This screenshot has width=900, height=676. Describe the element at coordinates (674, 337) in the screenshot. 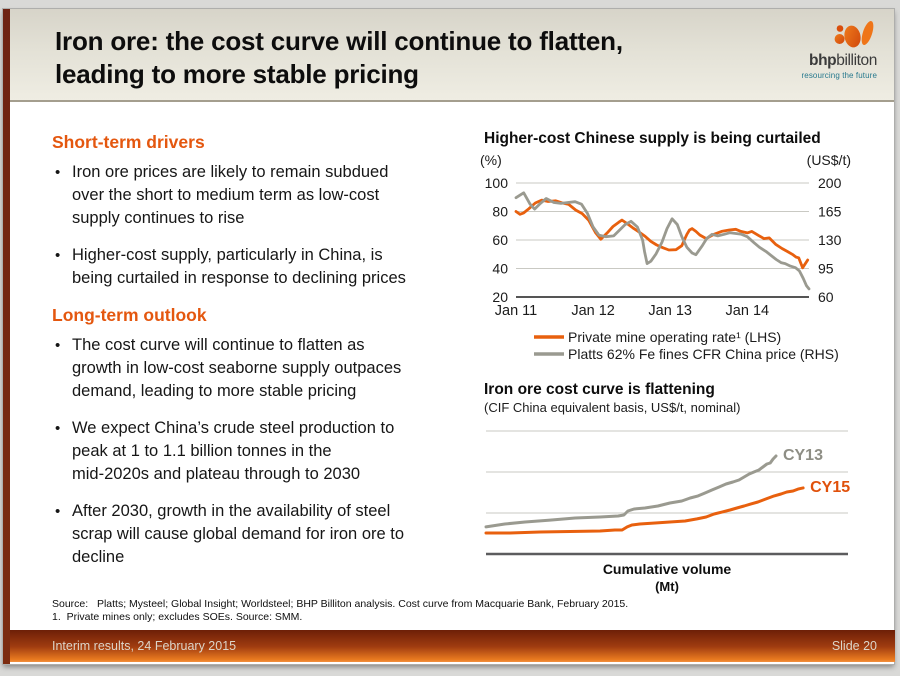

I see `legend-label: Private mine operating rate¹ (LHS)` at that location.